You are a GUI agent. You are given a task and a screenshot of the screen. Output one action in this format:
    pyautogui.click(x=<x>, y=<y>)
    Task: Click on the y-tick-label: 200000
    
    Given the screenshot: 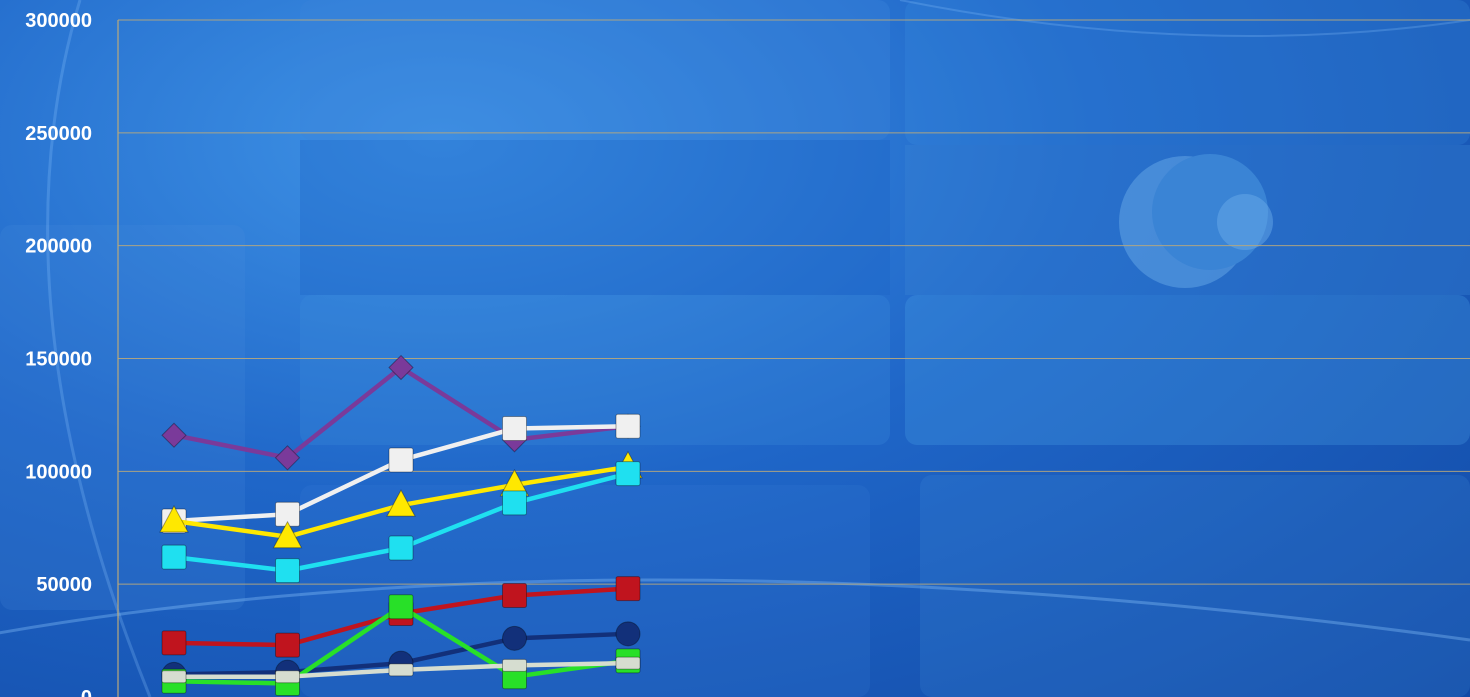 What is the action you would take?
    pyautogui.click(x=58, y=247)
    